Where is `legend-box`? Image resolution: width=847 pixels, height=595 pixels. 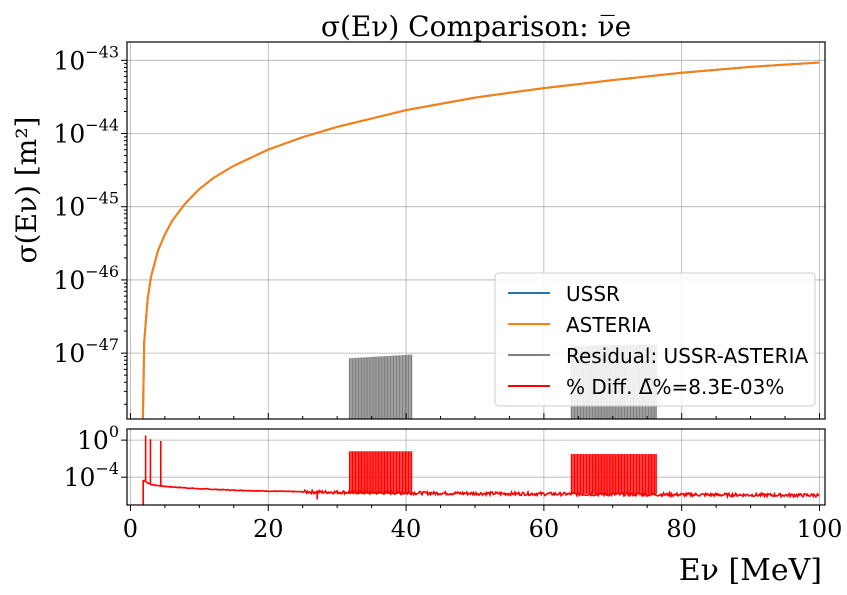 legend-box is located at coordinates (655, 339).